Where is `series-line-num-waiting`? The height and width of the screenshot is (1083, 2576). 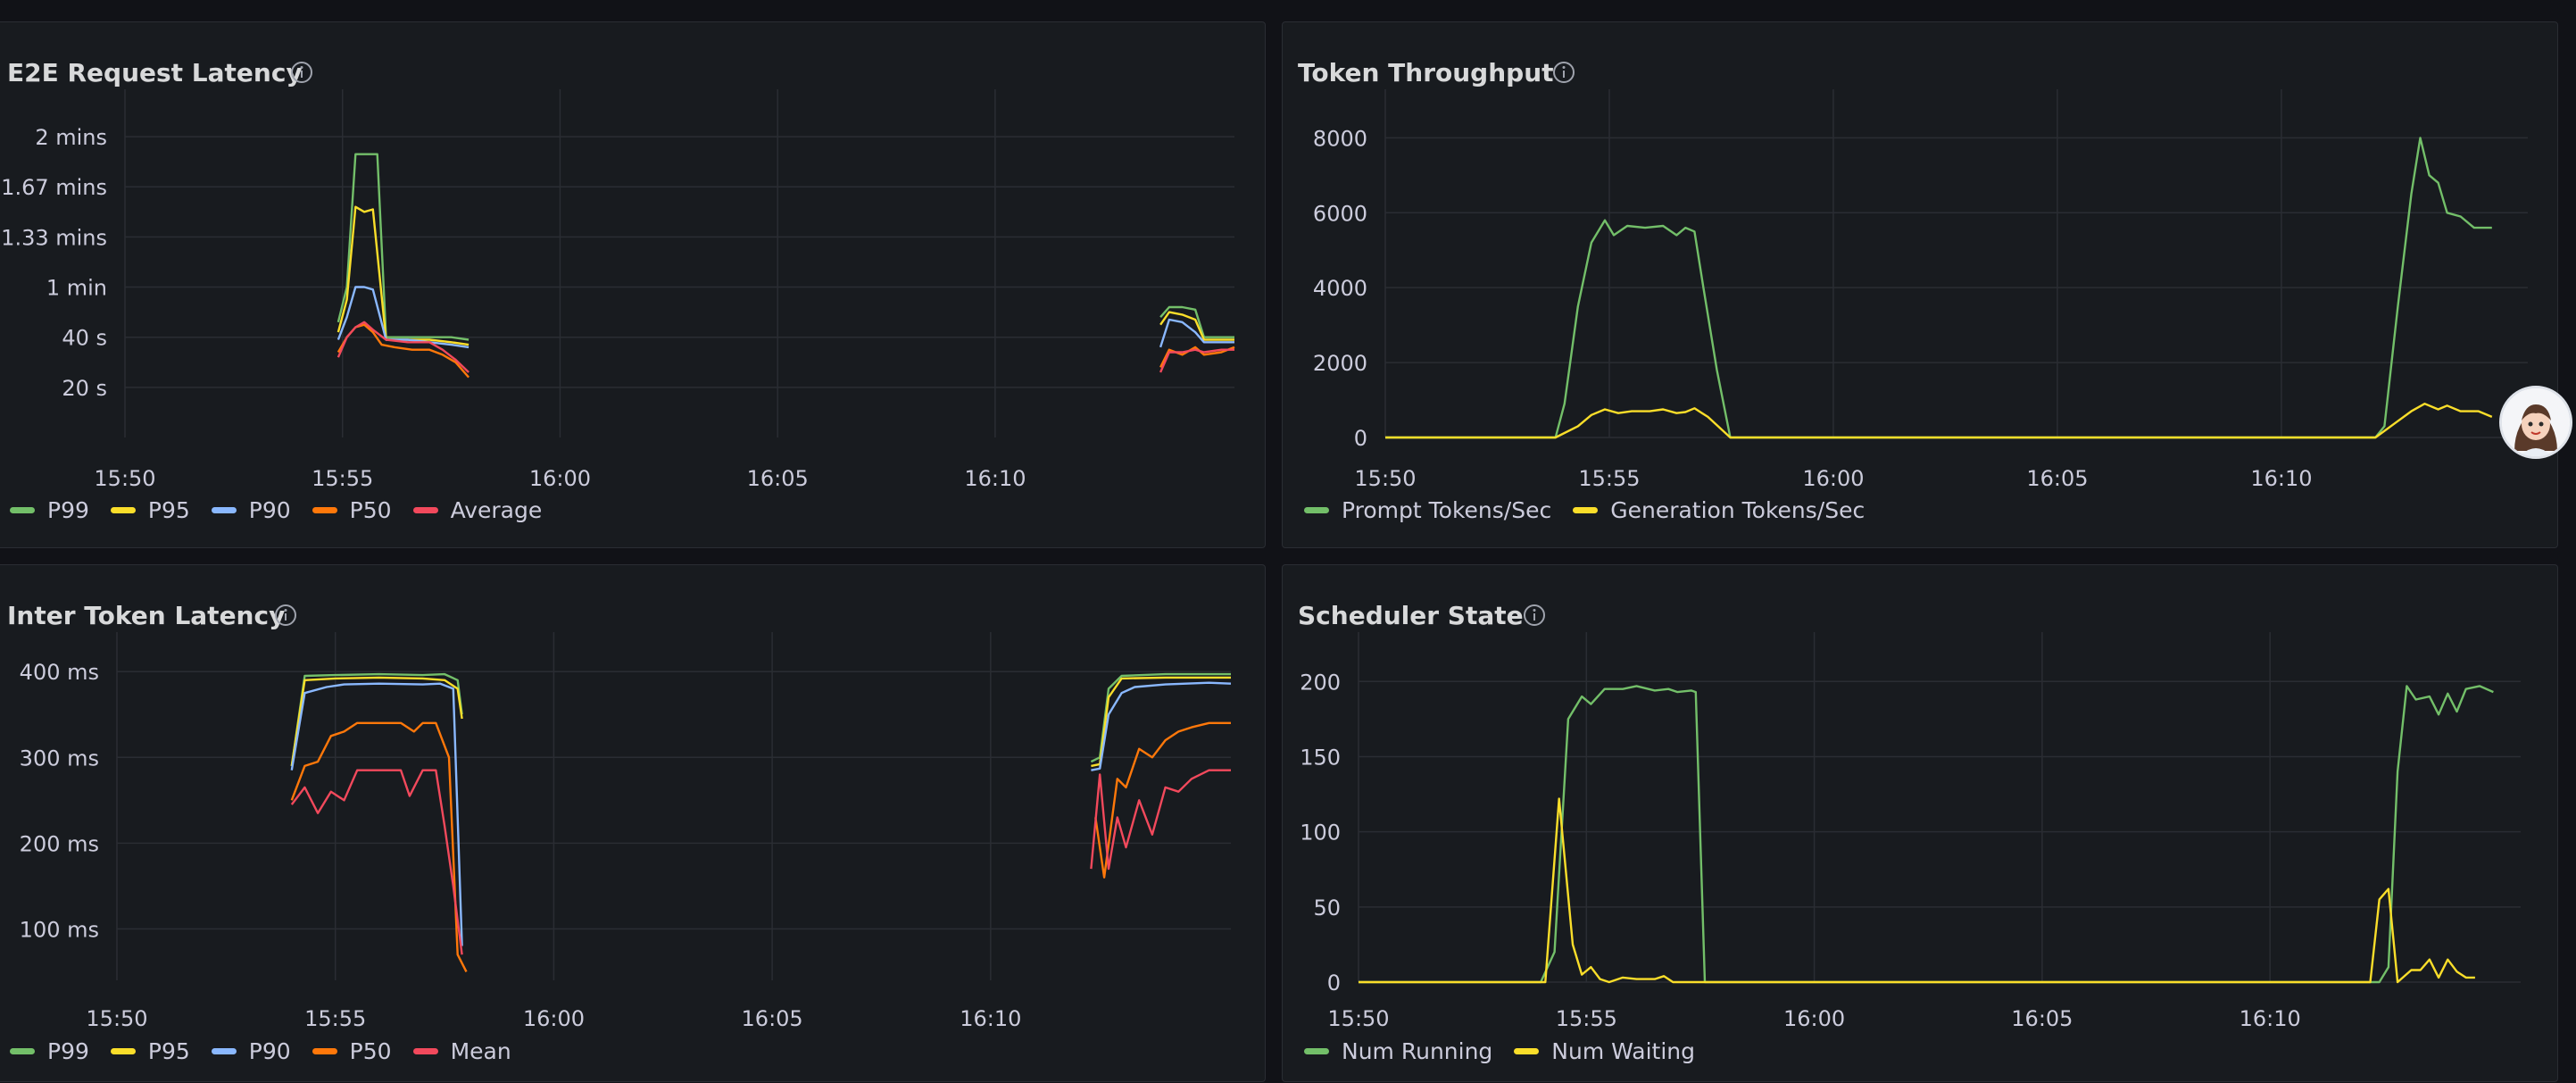 series-line-num-waiting is located at coordinates (1917, 890).